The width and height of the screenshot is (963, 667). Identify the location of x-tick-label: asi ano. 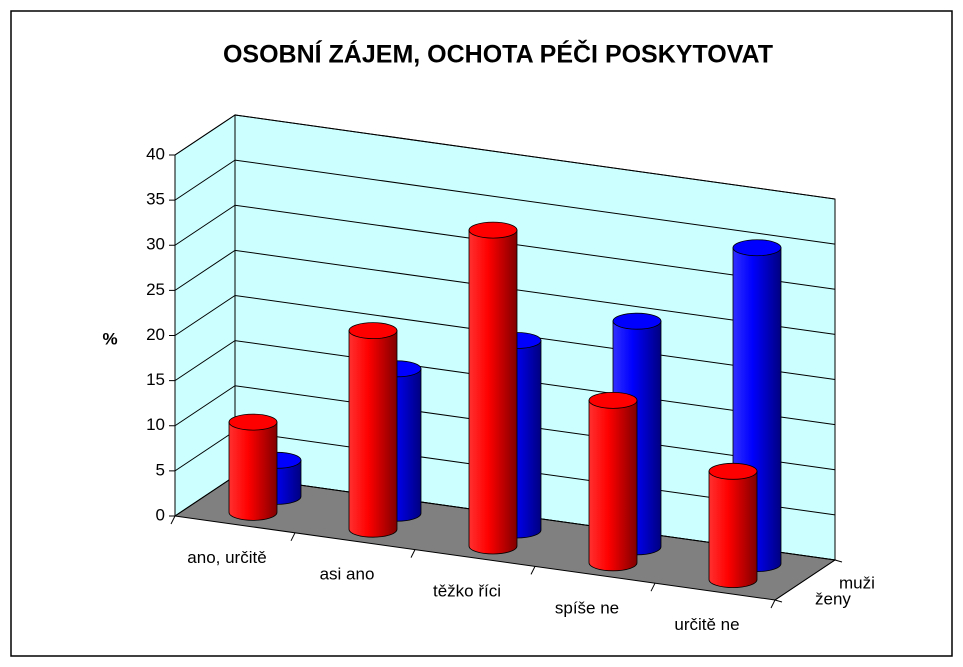
(347, 574).